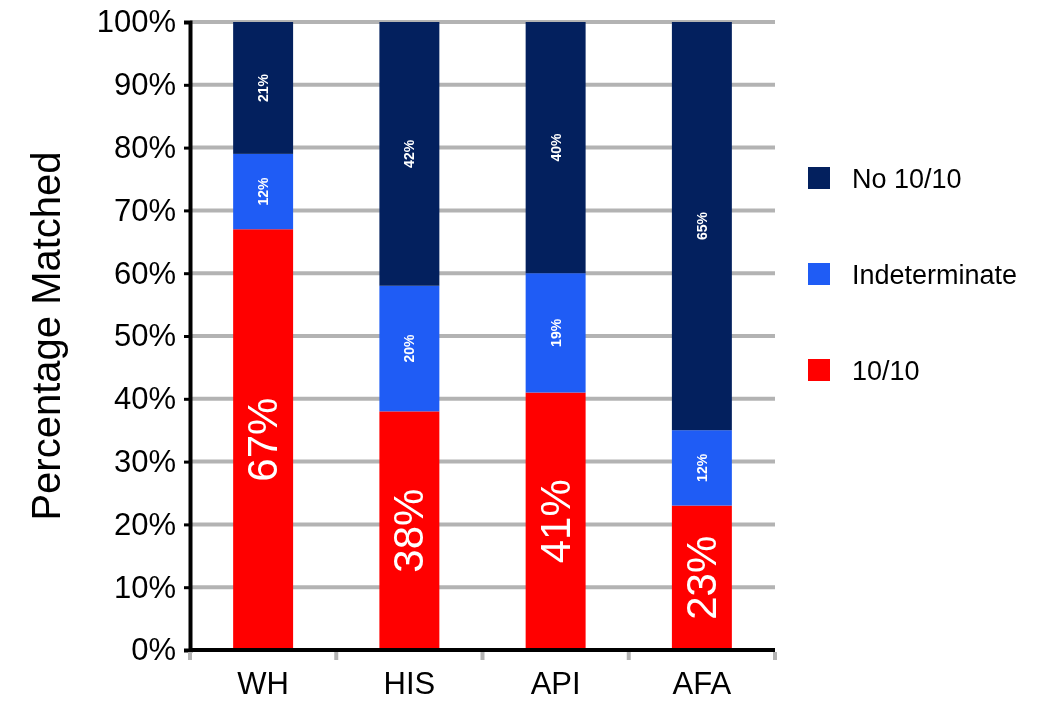  What do you see at coordinates (144, 148) in the screenshot?
I see `y-tick-label: 80%` at bounding box center [144, 148].